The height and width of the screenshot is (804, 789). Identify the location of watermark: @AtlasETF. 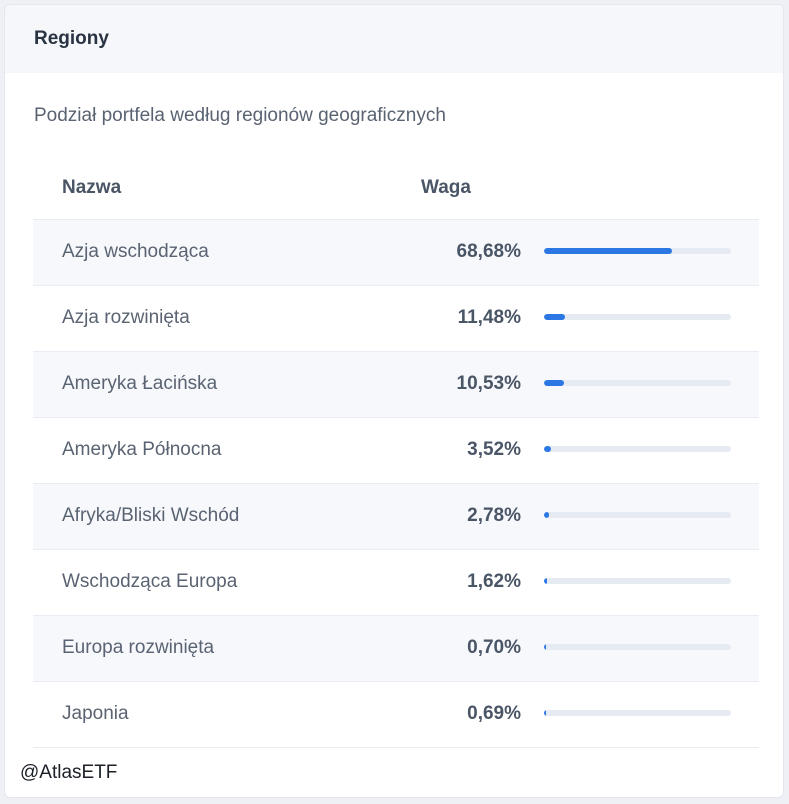
(69, 773).